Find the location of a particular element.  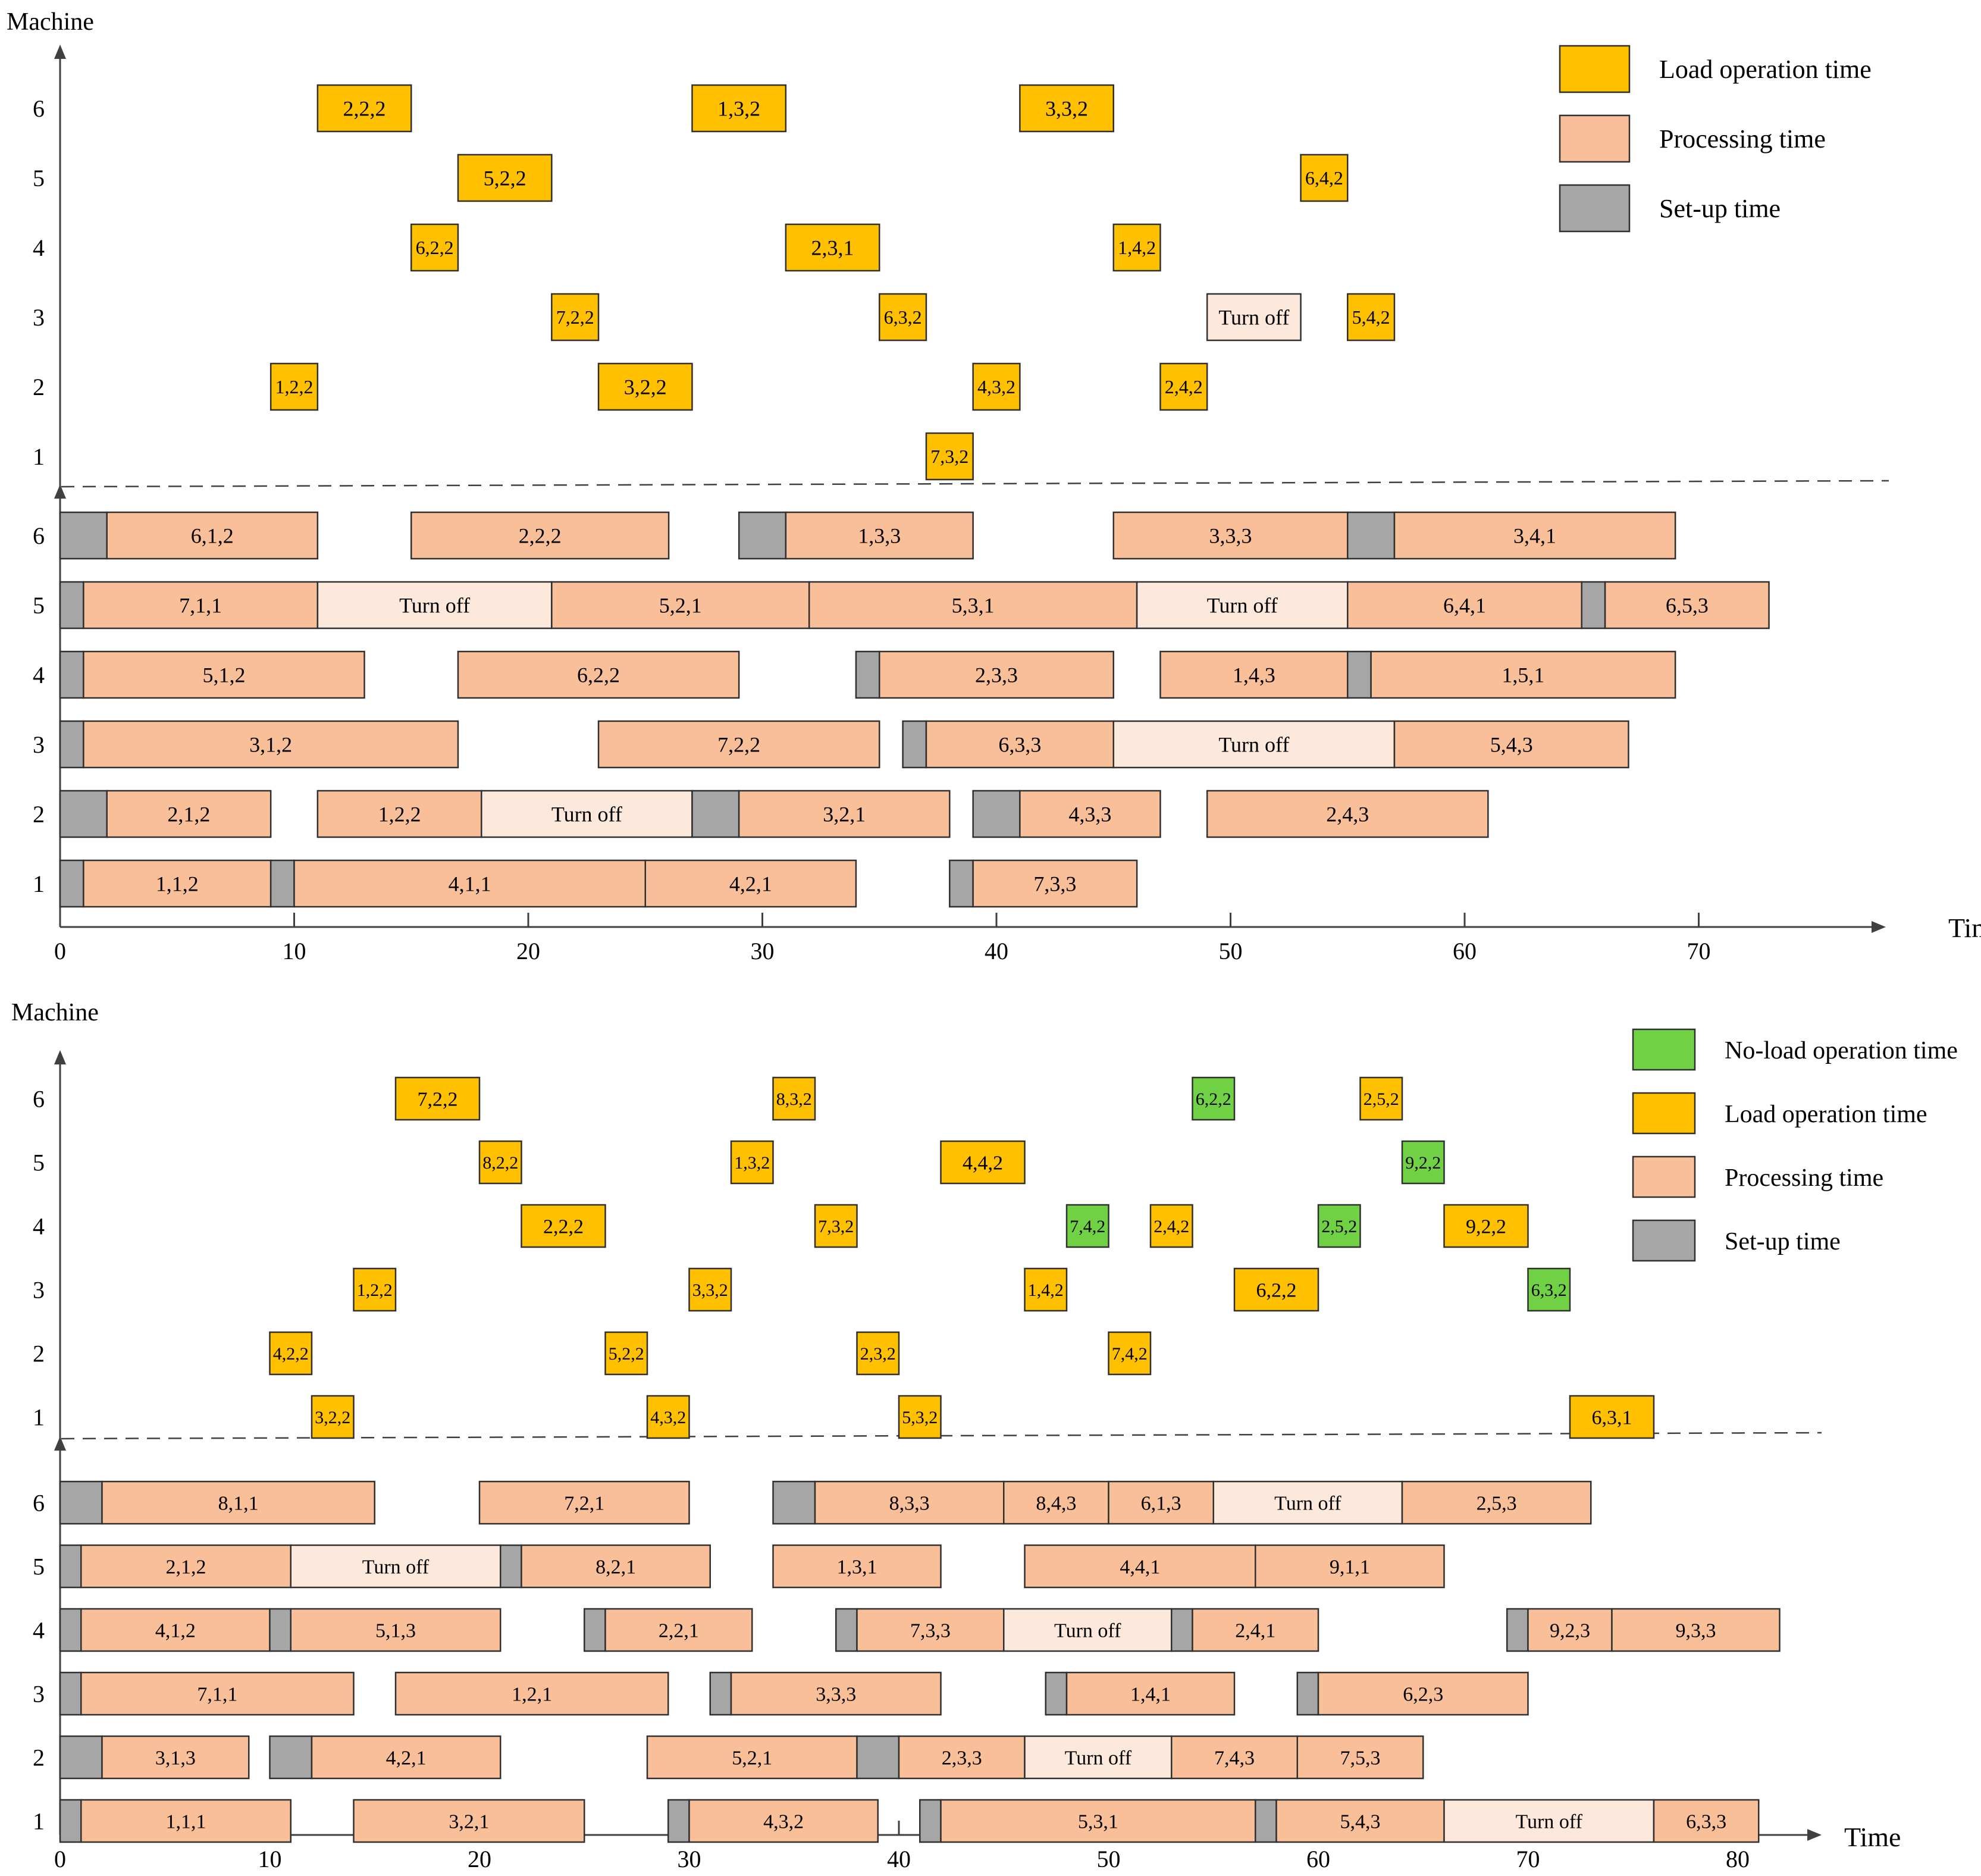

chart1-divider is located at coordinates (975, 484).